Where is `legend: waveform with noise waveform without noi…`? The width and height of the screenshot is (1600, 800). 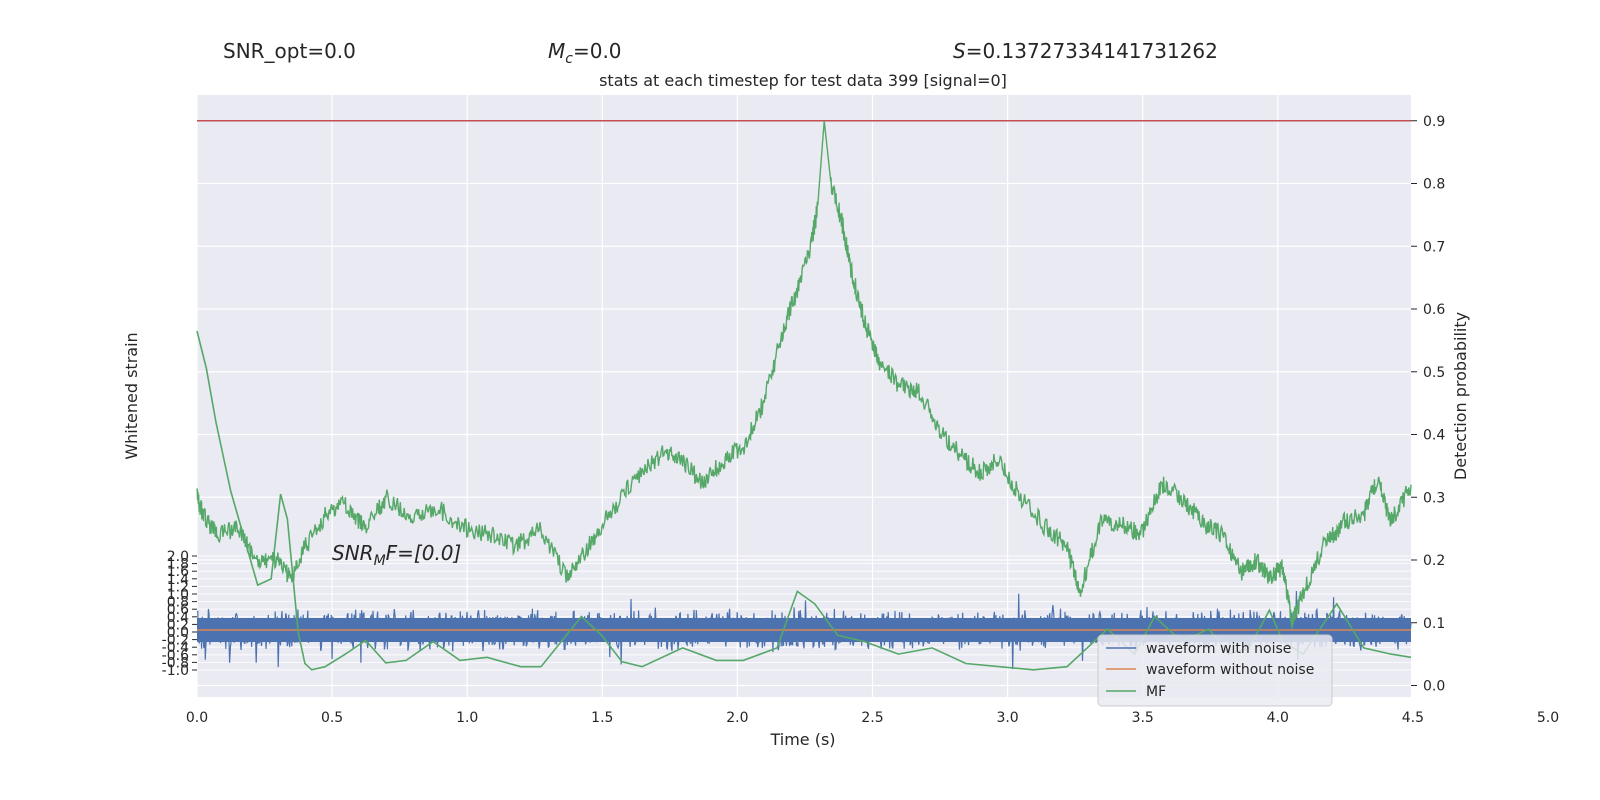
legend: waveform with noise waveform without noi… is located at coordinates (1215, 670).